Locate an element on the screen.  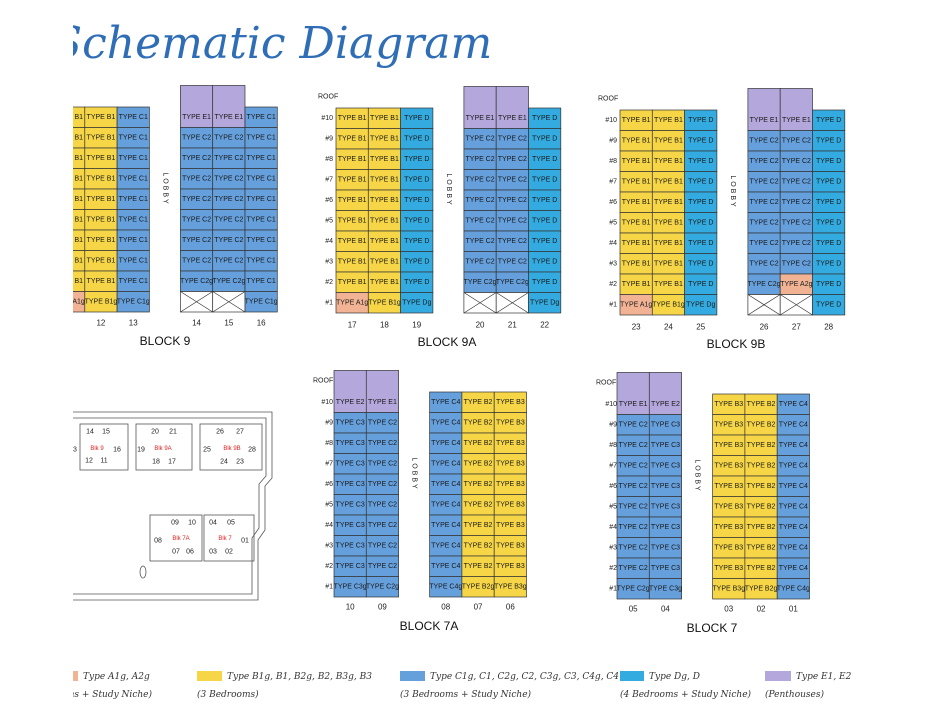
block-name: BLOCK 9 is located at coordinates (165, 341).